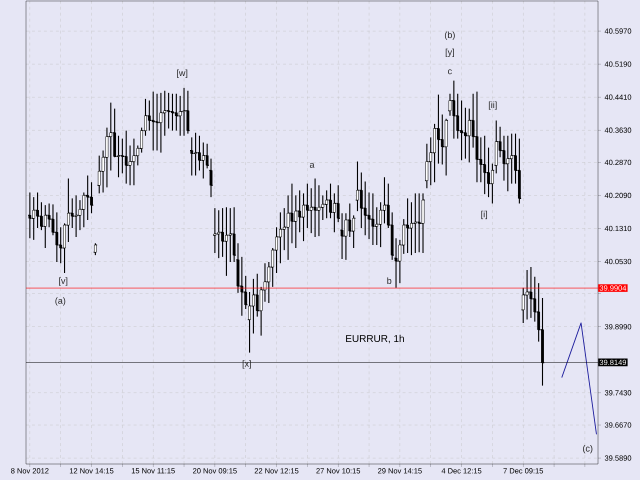 Image resolution: width=640 pixels, height=480 pixels. Describe the element at coordinates (63, 281) in the screenshot. I see `annotation: [v]` at that location.